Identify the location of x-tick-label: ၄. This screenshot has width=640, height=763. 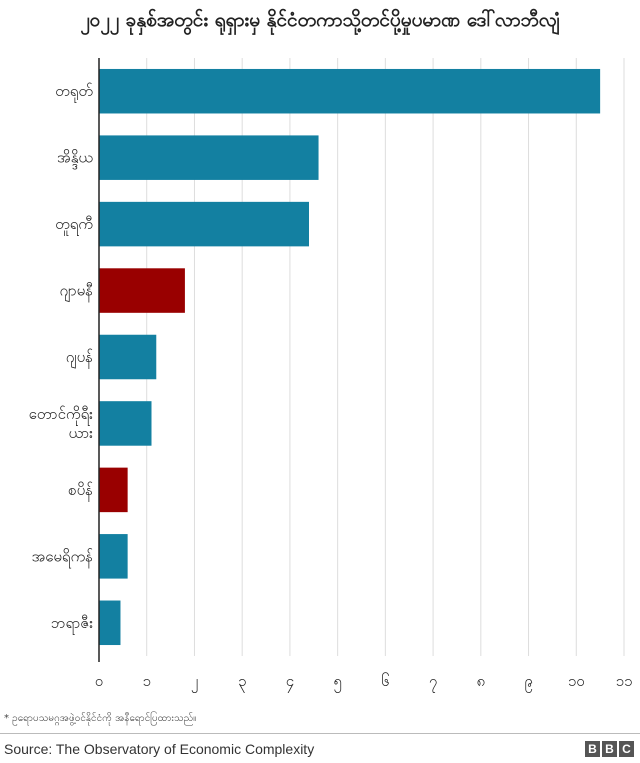
(290, 682).